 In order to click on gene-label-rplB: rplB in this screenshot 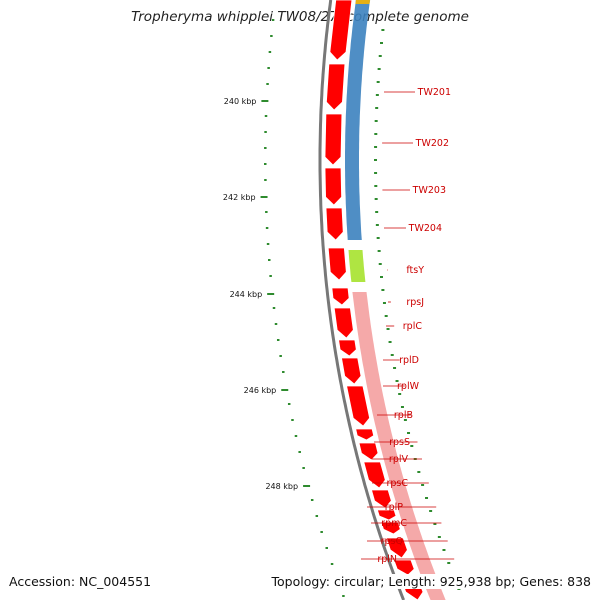, I will do `click(403, 415)`.